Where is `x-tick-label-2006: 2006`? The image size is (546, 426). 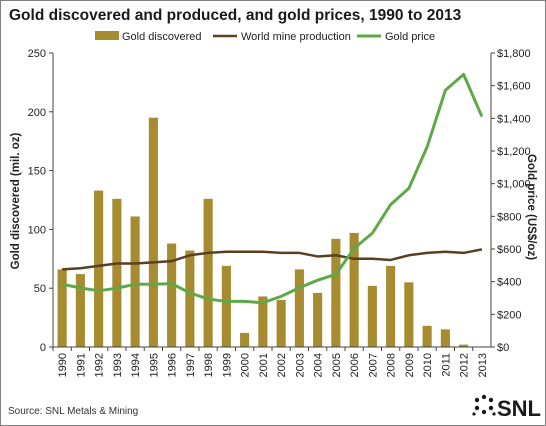 x-tick-label-2006: 2006 is located at coordinates (355, 365).